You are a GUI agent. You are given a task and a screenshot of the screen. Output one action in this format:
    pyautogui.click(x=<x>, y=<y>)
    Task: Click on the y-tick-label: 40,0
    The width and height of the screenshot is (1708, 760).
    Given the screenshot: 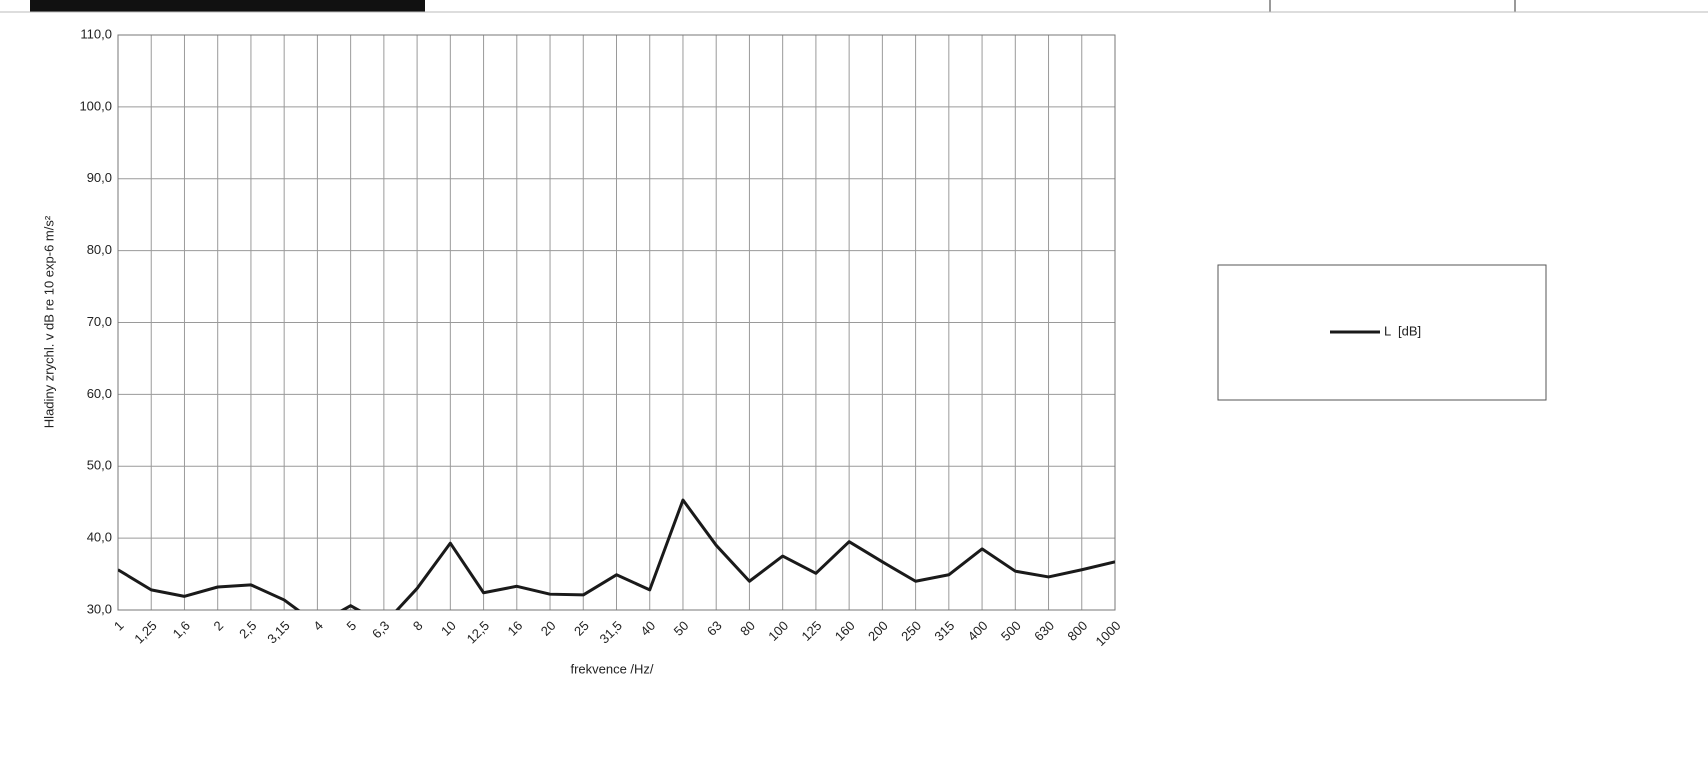 What is the action you would take?
    pyautogui.click(x=99, y=537)
    